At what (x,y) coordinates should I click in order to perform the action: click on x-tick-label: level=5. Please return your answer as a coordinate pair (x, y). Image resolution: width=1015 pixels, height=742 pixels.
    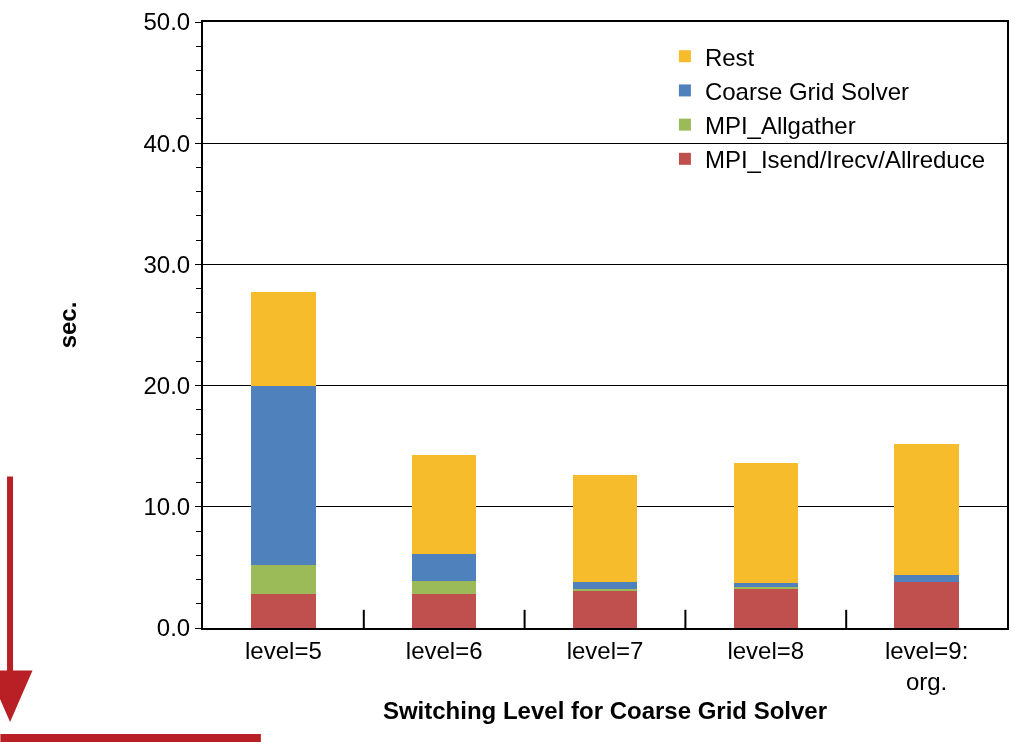
    Looking at the image, I should click on (283, 650).